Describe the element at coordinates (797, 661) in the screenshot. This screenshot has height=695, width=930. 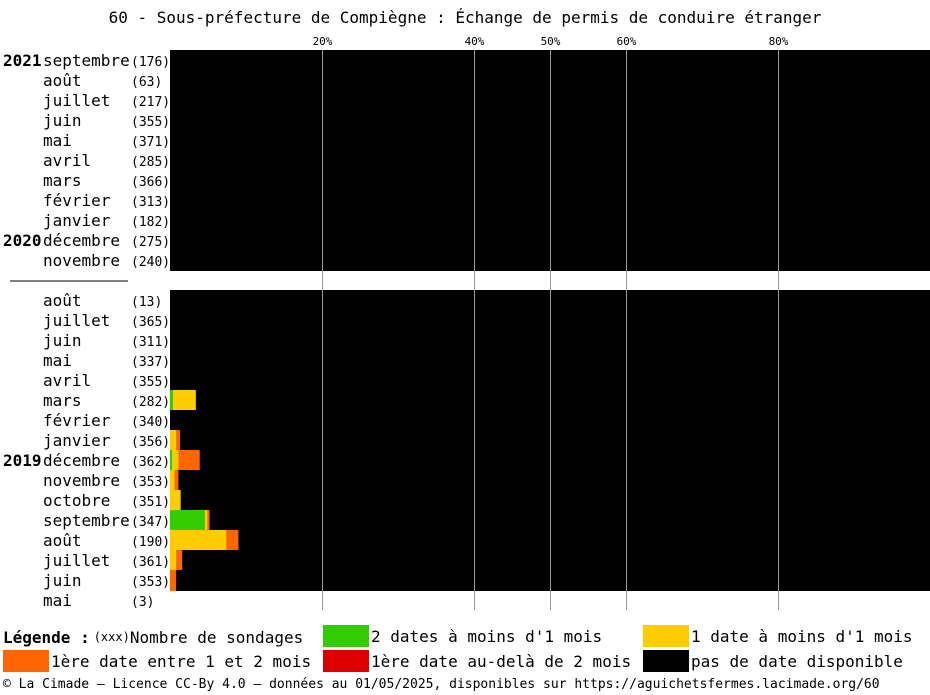
I see `legend-label-no-date: pas de date disponible` at that location.